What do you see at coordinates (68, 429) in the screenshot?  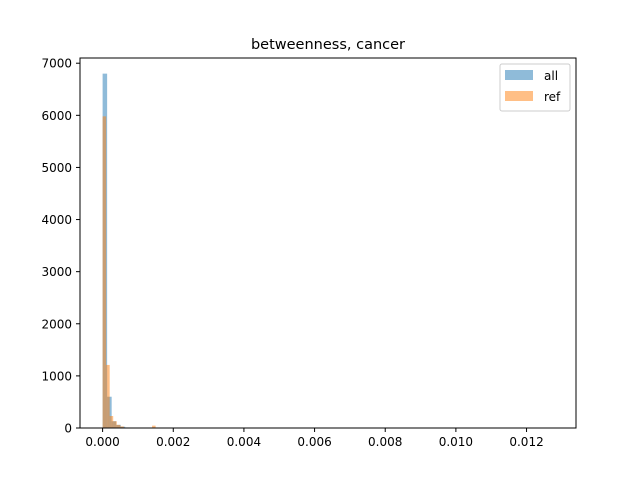 I see `y-tick-label: 0` at bounding box center [68, 429].